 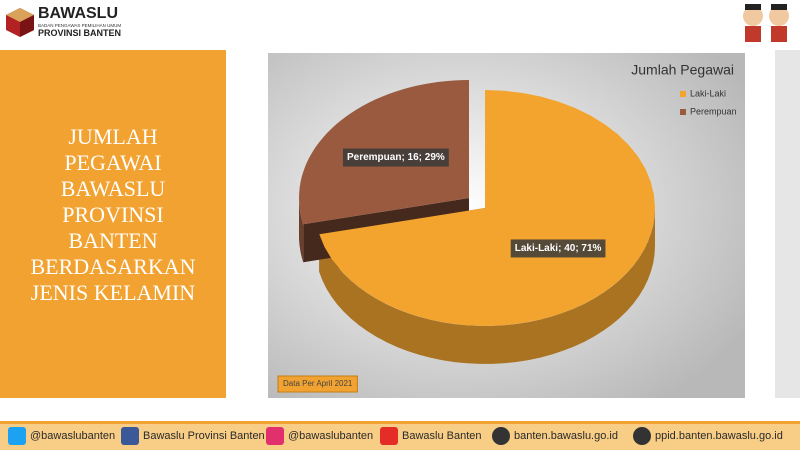 I want to click on data-label: Laki-Laki; 40; 71%, so click(x=558, y=248).